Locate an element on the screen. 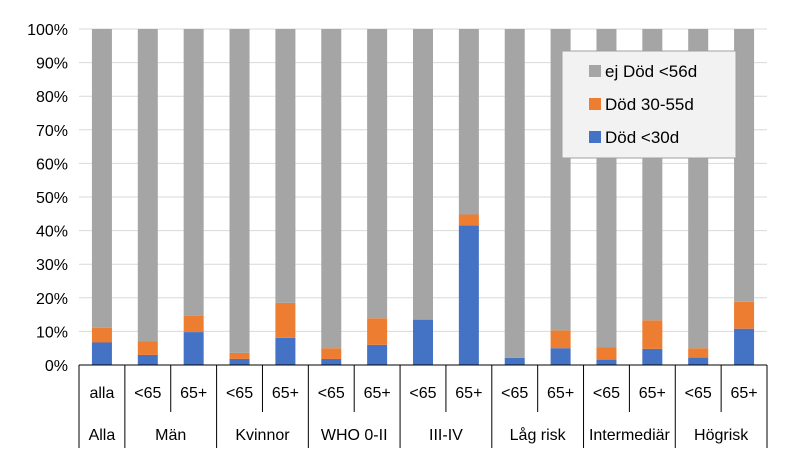 This screenshot has height=458, width=799. y-tick-label: 90% is located at coordinates (52, 64).